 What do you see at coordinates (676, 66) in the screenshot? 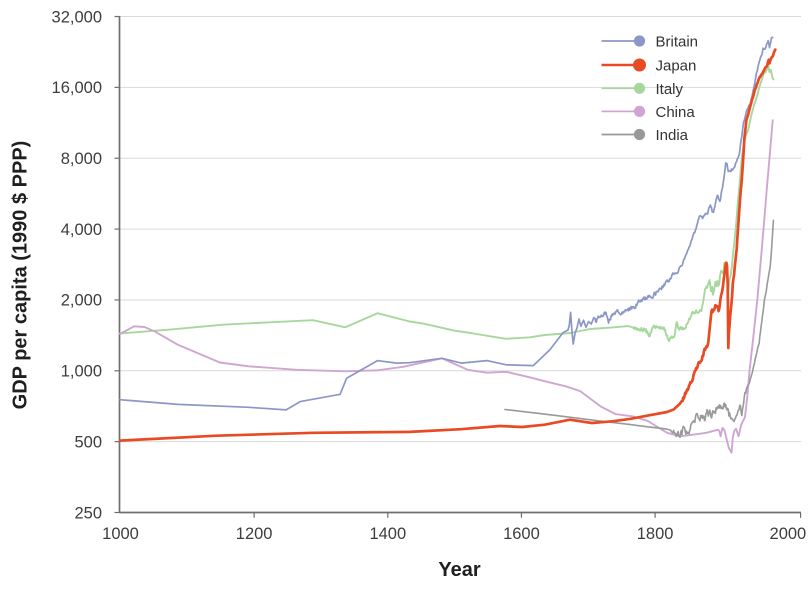
I see `svg-text: Japan` at bounding box center [676, 66].